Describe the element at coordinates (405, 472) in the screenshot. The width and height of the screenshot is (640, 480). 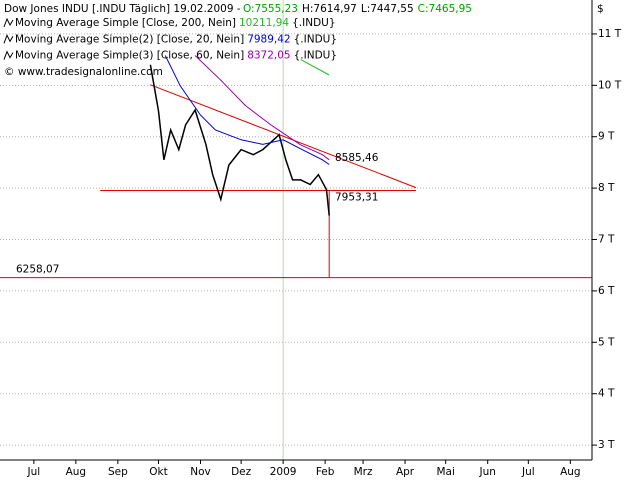
I see `x-tick-label: Apr` at that location.